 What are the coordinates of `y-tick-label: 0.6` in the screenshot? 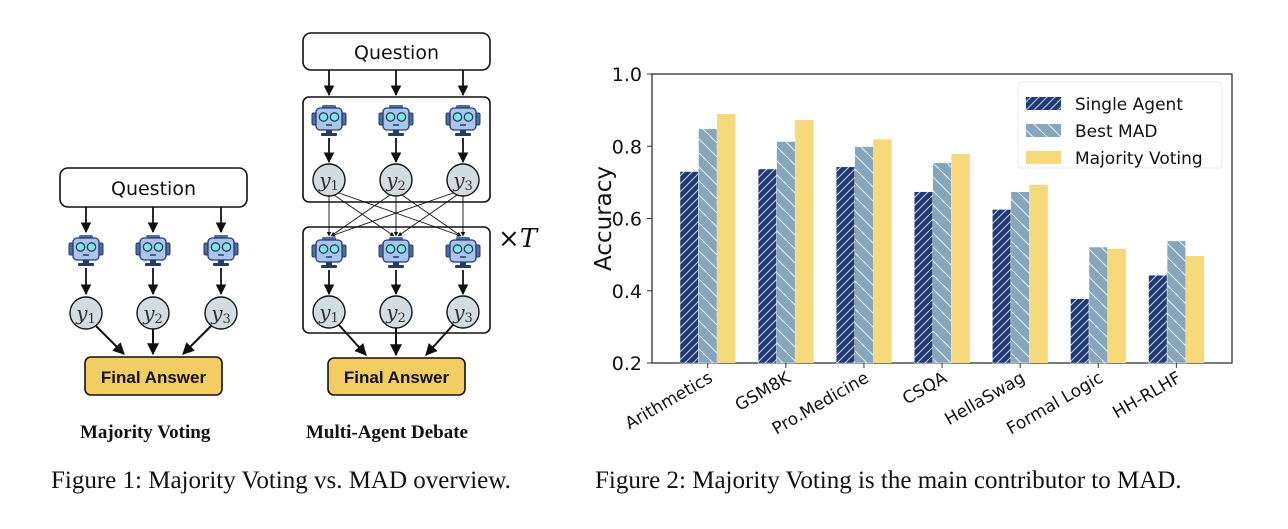 It's located at (627, 220).